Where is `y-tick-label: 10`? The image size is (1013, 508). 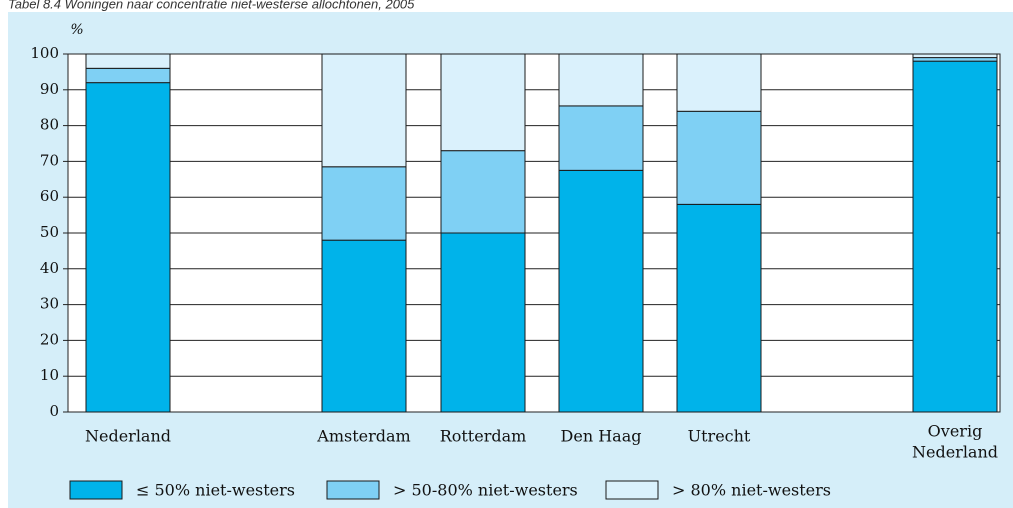 y-tick-label: 10 is located at coordinates (49, 375).